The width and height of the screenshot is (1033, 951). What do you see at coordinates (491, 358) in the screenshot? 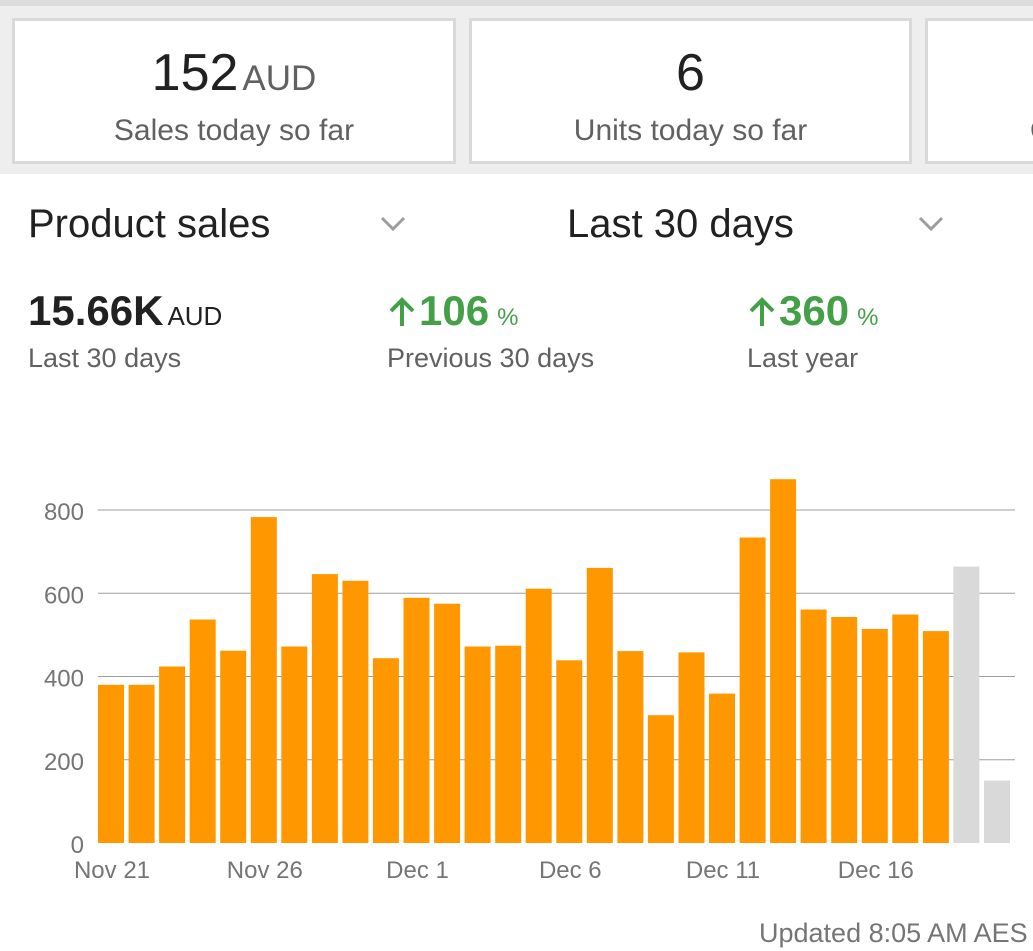
I see `previous-period-label: Previous 30 days` at bounding box center [491, 358].